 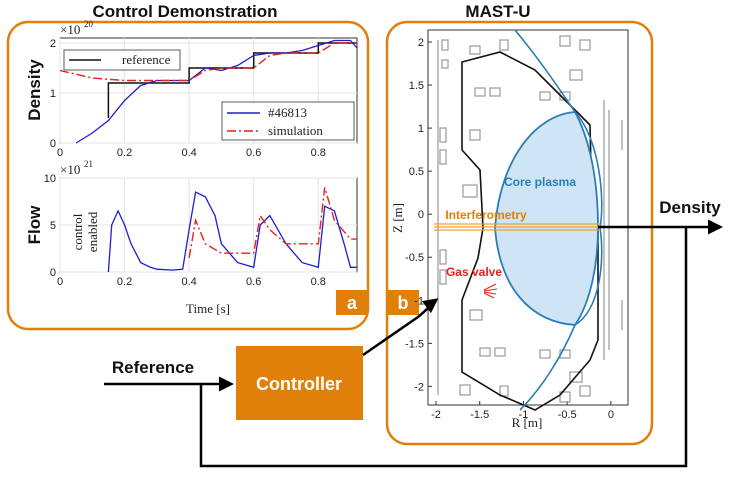 What do you see at coordinates (89, 24) in the screenshot?
I see `density-exponent-power: 20` at bounding box center [89, 24].